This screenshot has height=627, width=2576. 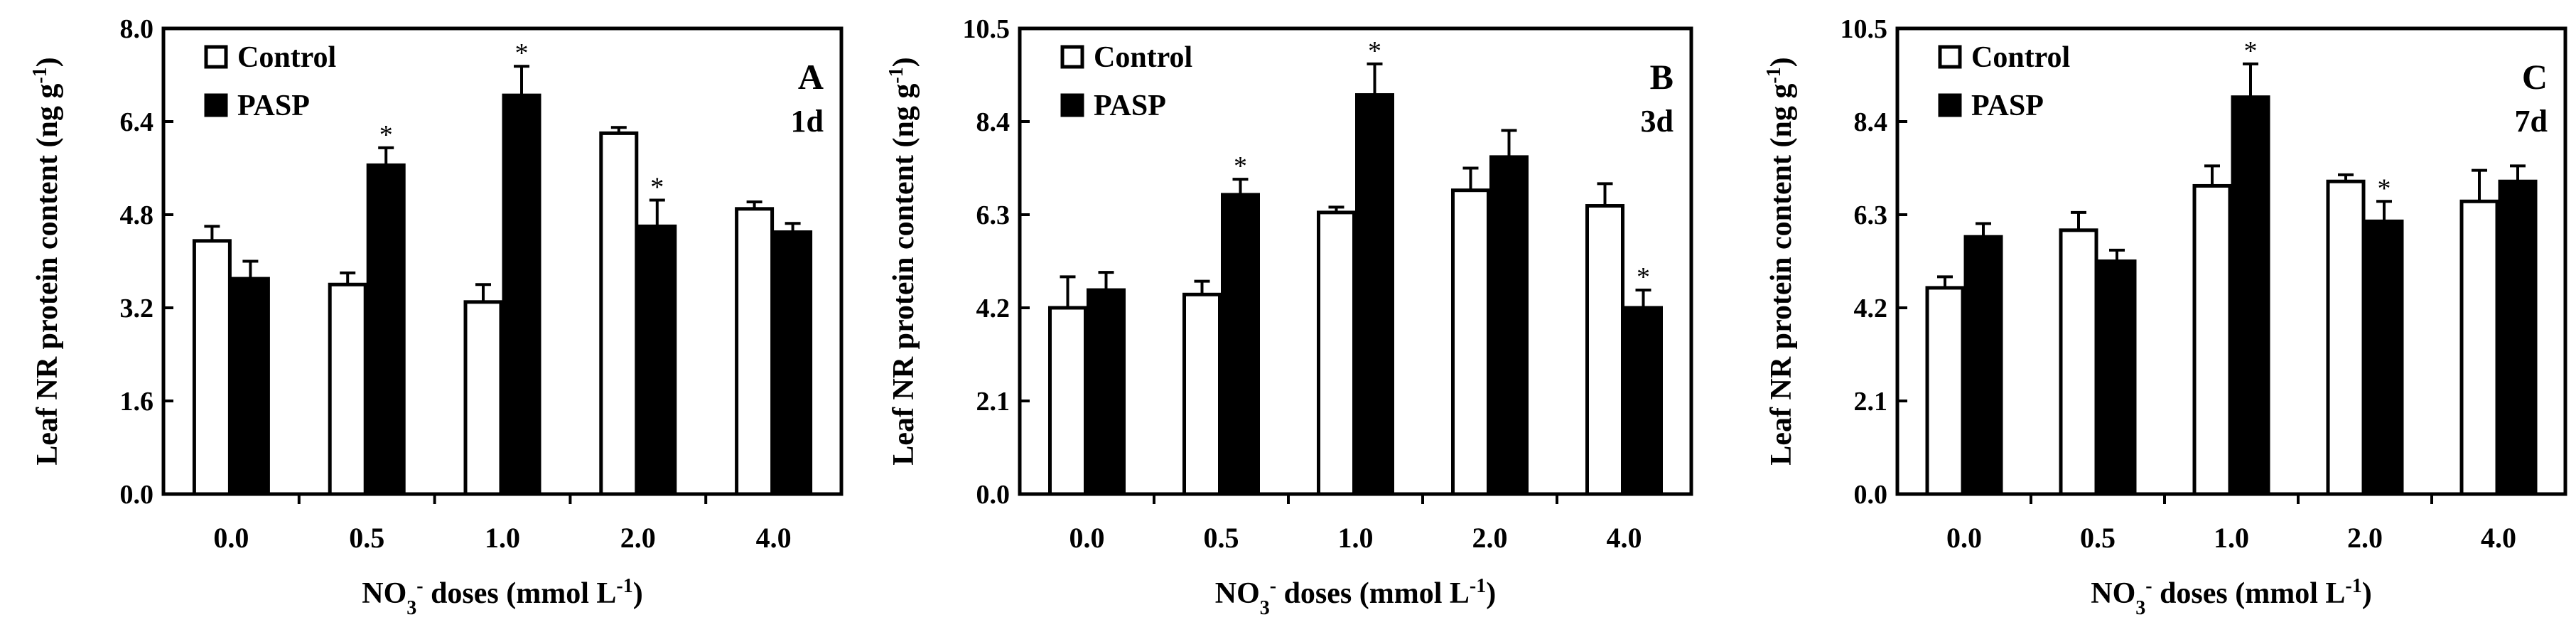 I want to click on panel-letter: B, so click(x=1662, y=77).